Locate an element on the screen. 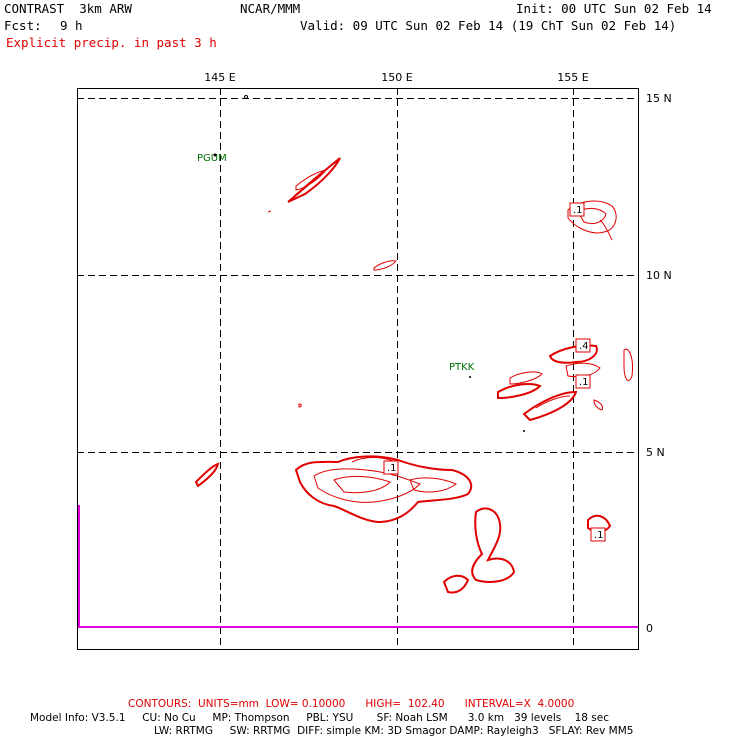 This screenshot has width=740, height=740. fcst-value: 9 h is located at coordinates (71, 25).